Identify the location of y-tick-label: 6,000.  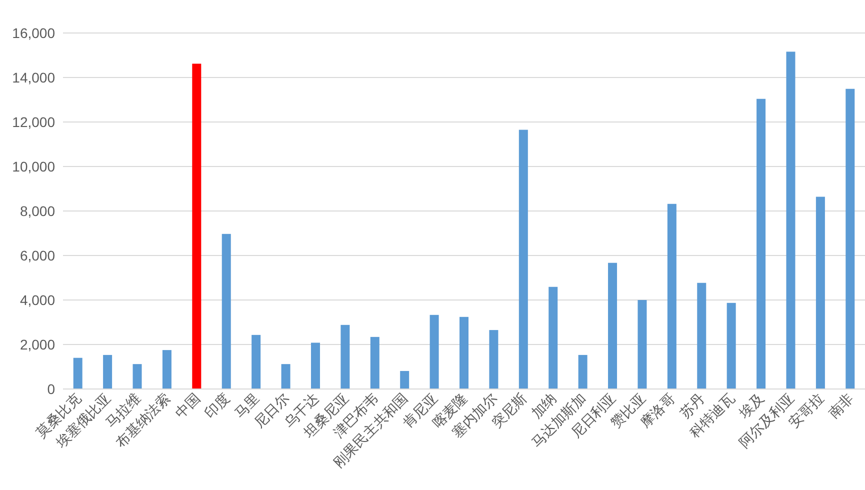
(38, 256).